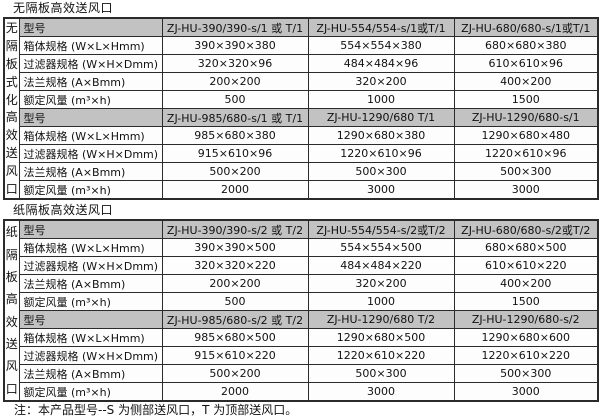 This screenshot has width=600, height=417. I want to click on model-header-cell: ZJ-HU-554/554-s/1或T/1, so click(381, 27).